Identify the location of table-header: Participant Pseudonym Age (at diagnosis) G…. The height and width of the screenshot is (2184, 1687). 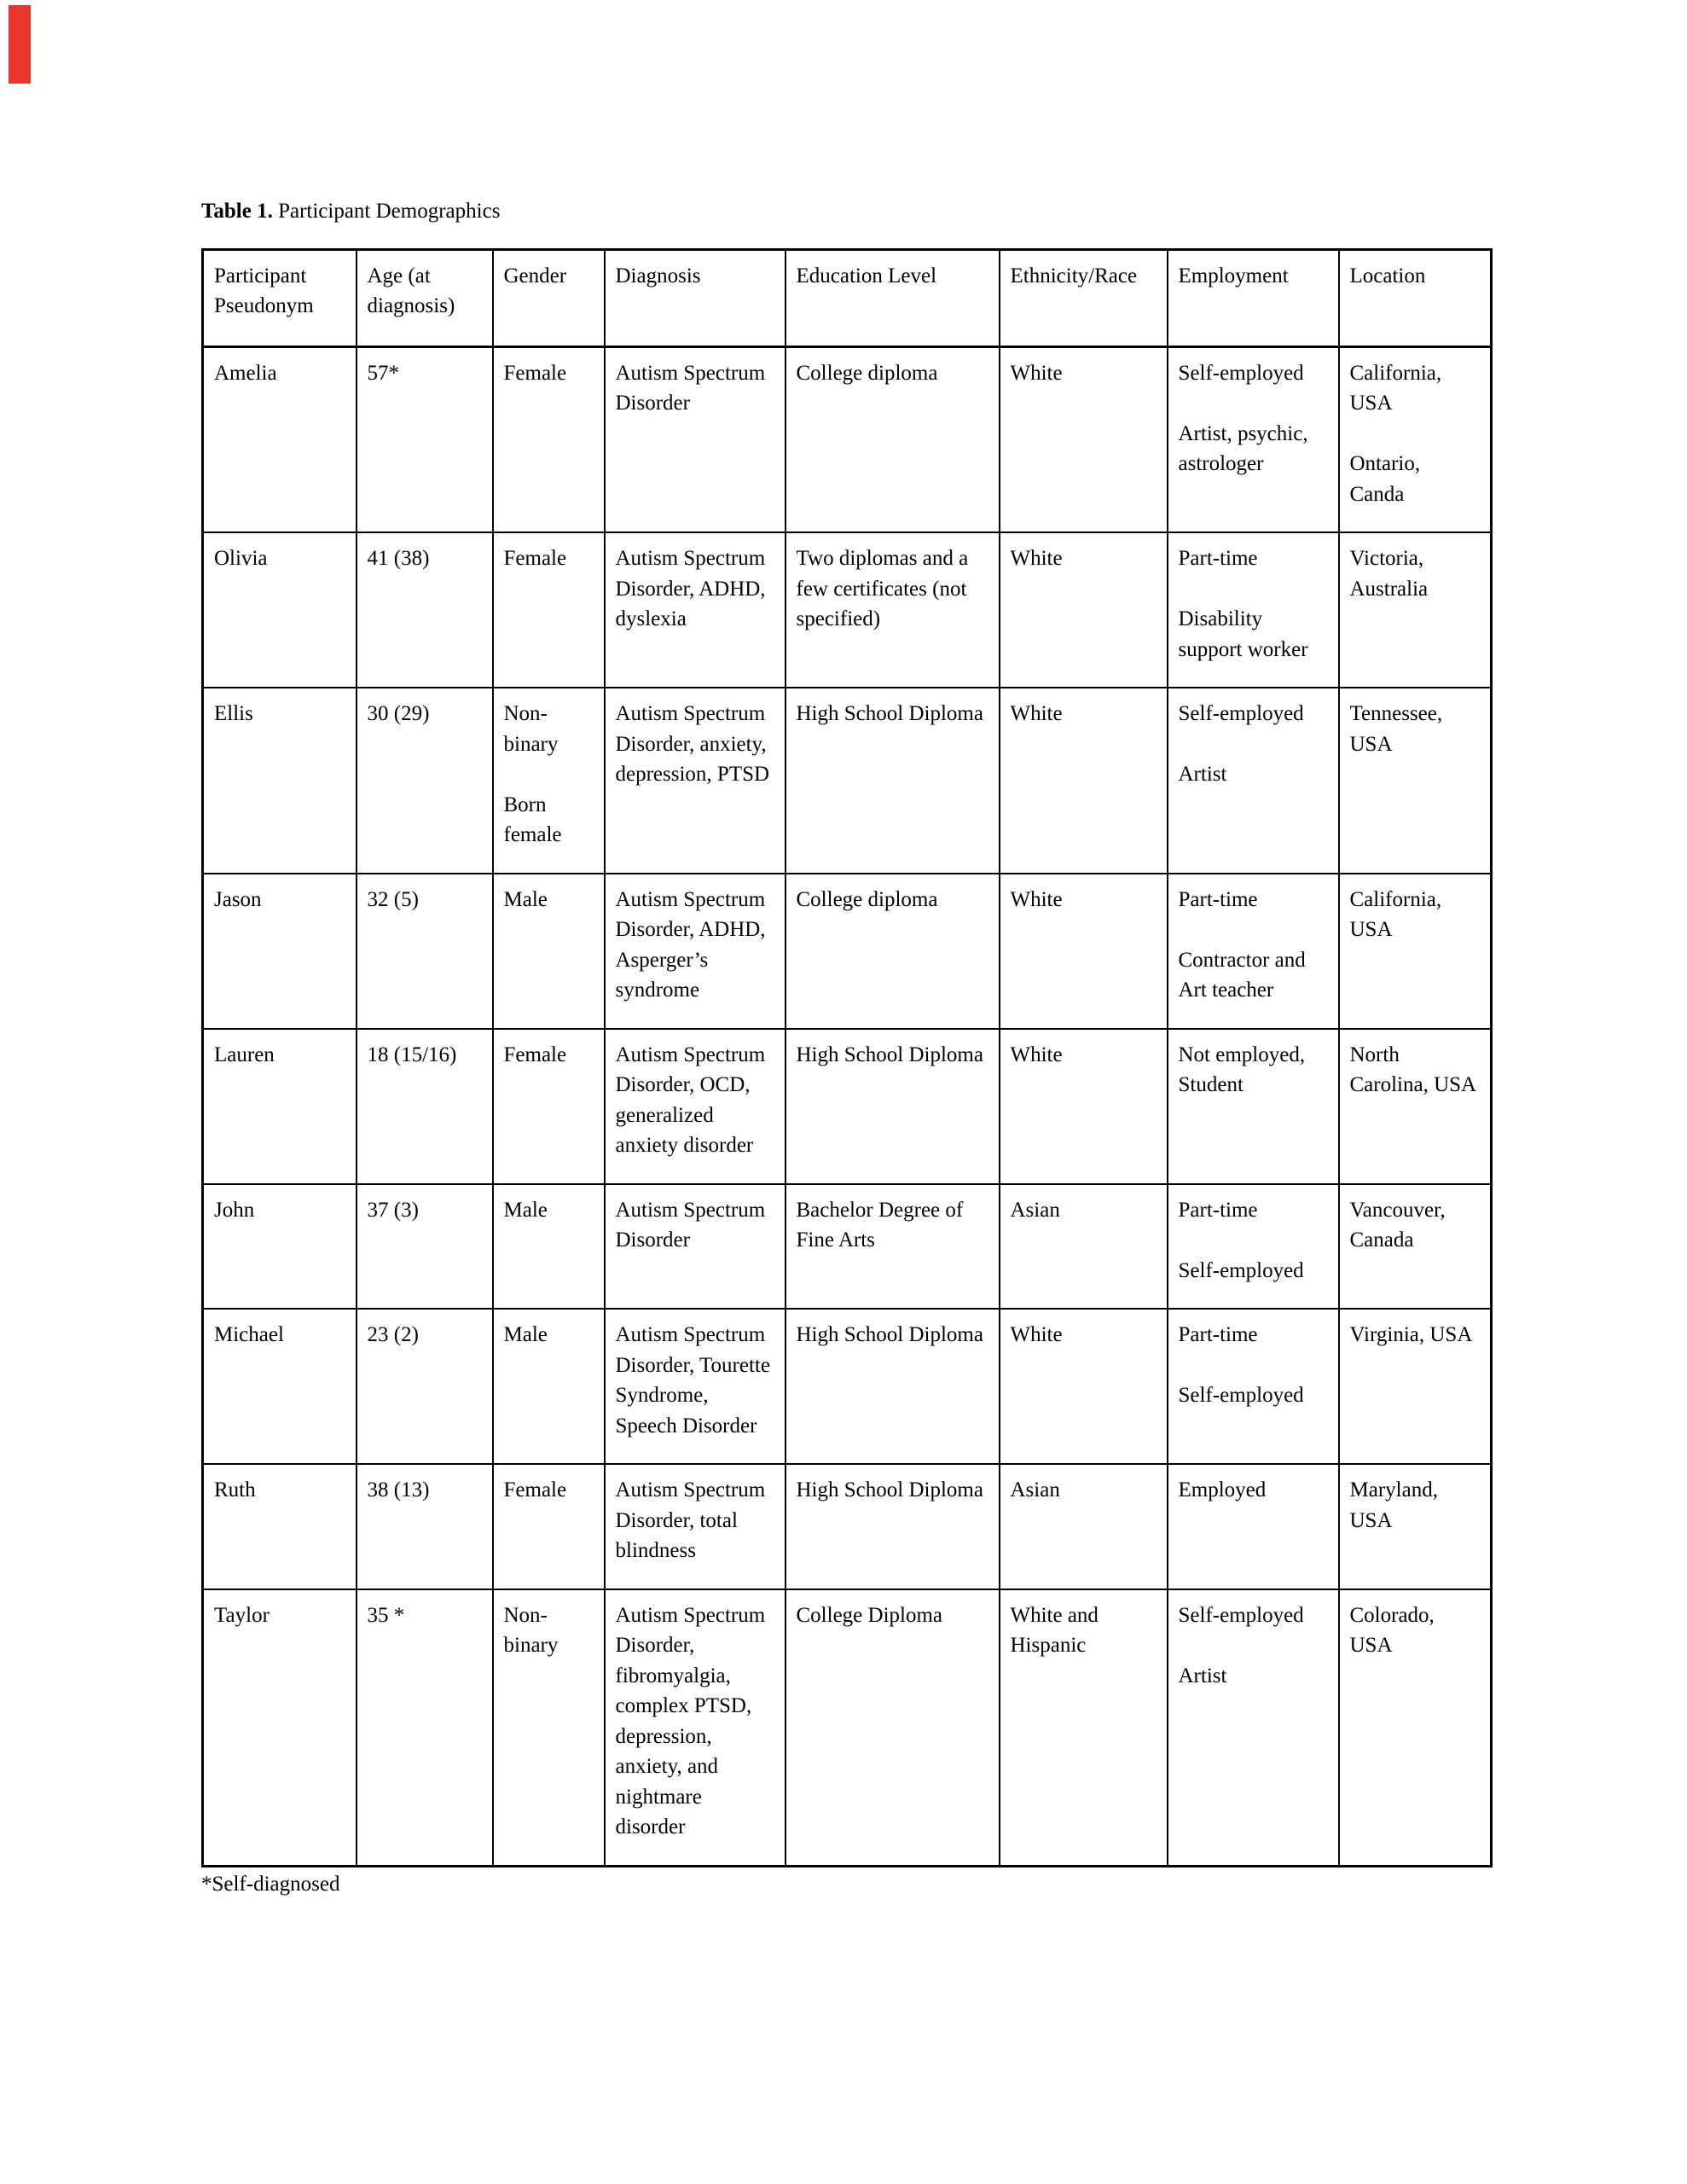
(847, 298).